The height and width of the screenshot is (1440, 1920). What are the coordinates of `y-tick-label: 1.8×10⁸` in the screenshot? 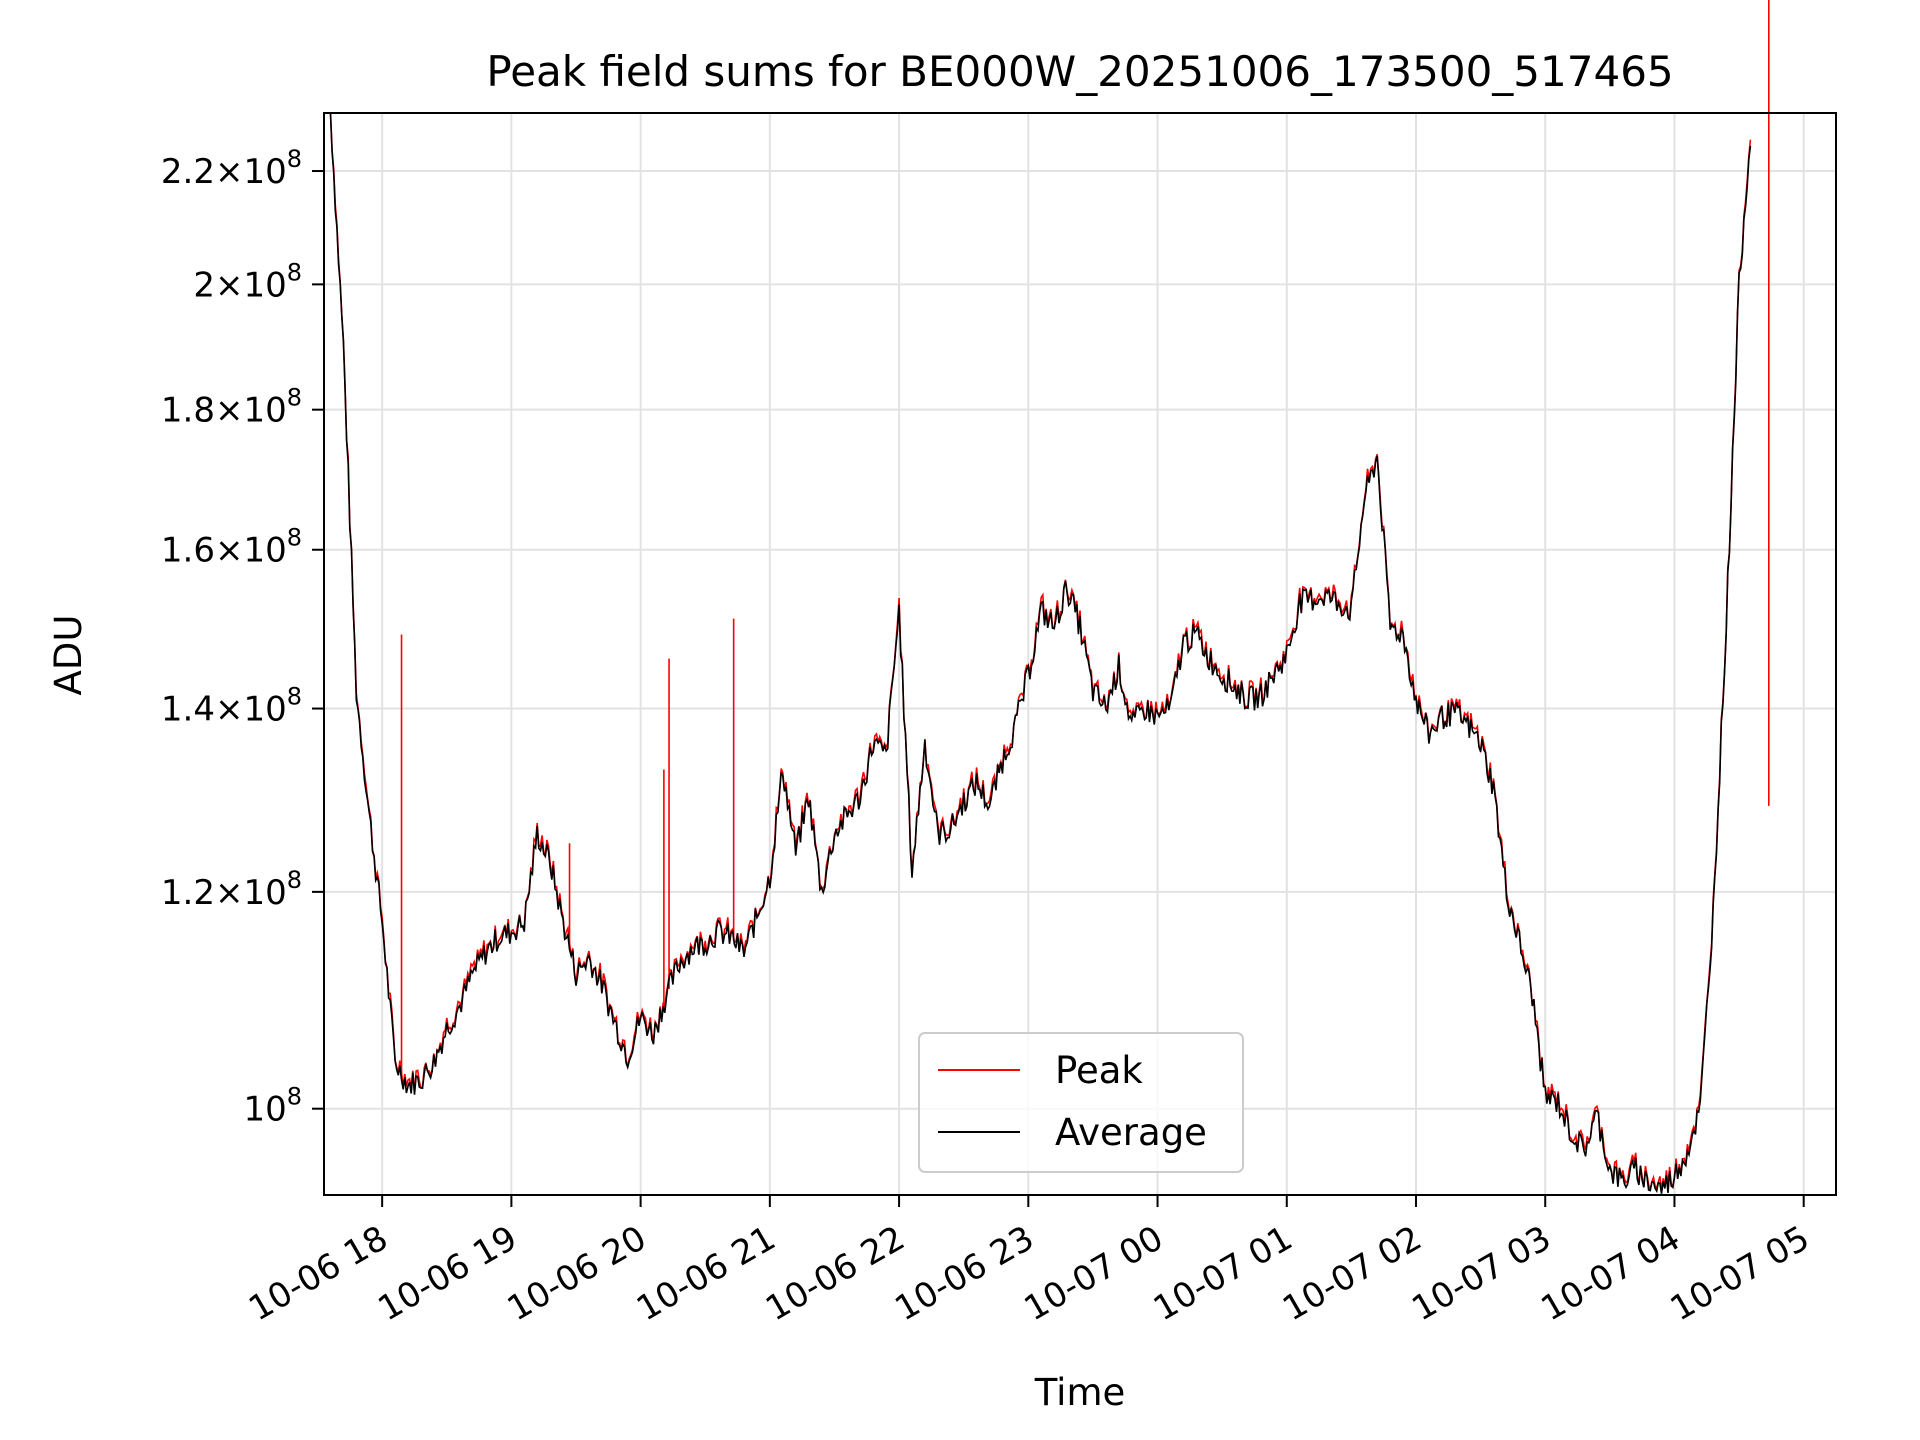 It's located at (231, 407).